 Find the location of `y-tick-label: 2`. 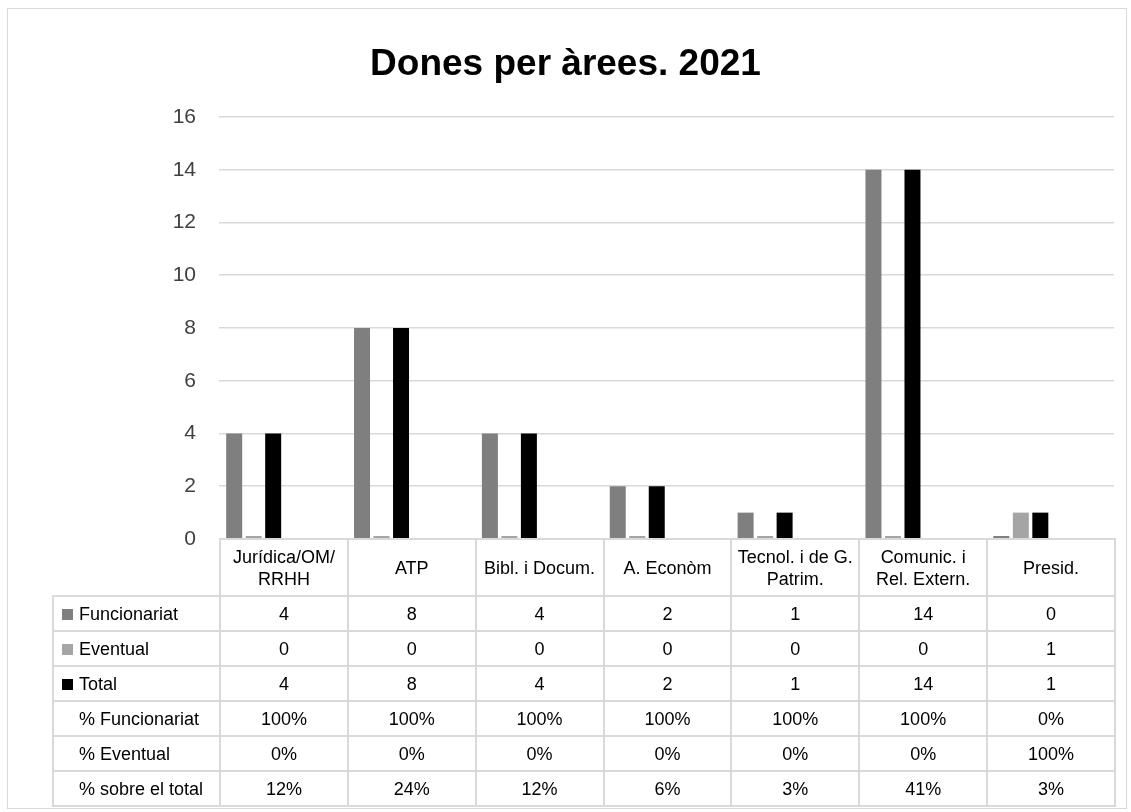

y-tick-label: 2 is located at coordinates (190, 485).